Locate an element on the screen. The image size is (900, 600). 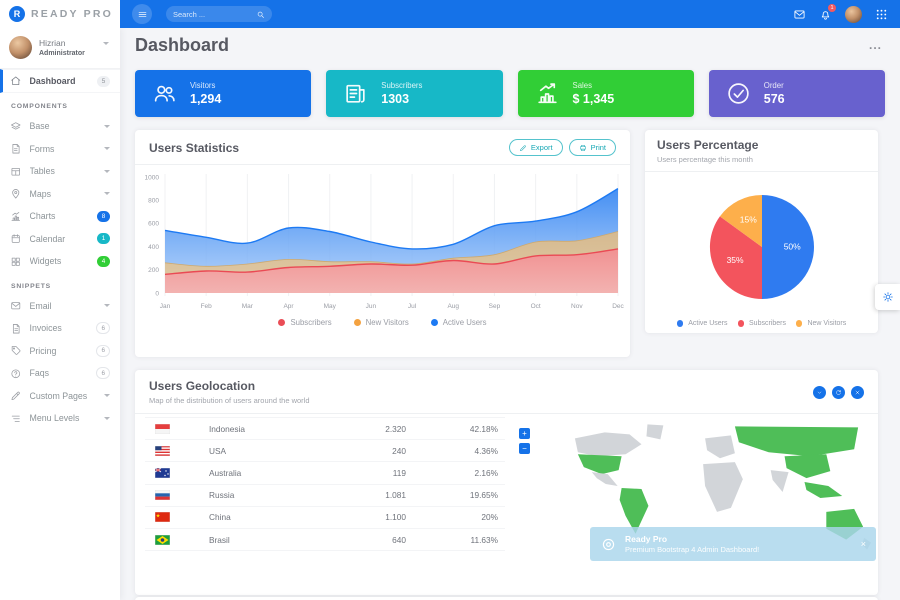
notifications-button: 1 is located at coordinates (827, 12).